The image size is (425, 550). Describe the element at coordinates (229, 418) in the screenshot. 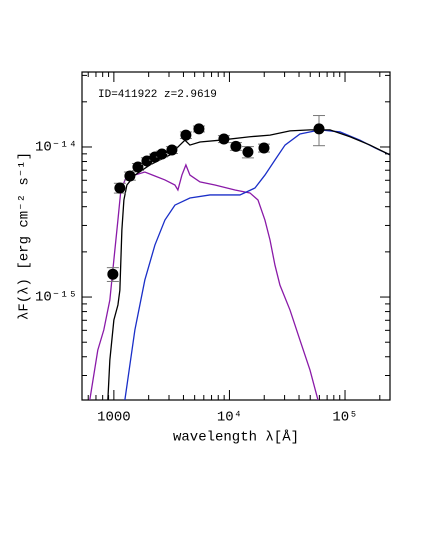

I see `x-tick-label: 10⁴` at that location.